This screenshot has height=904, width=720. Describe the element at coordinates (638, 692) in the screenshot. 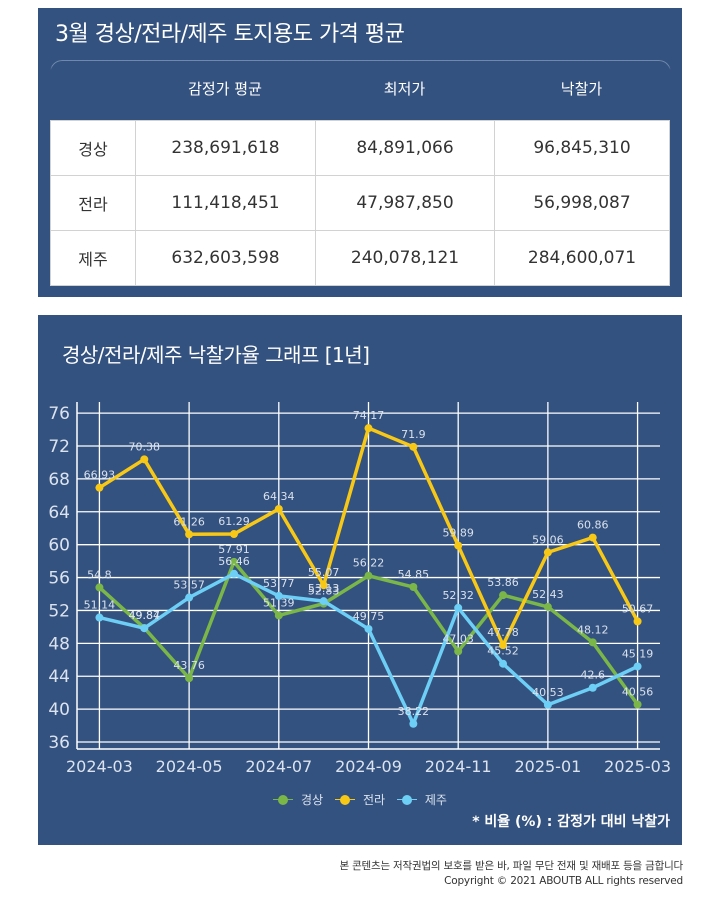

I see `data-label: 40.56` at that location.